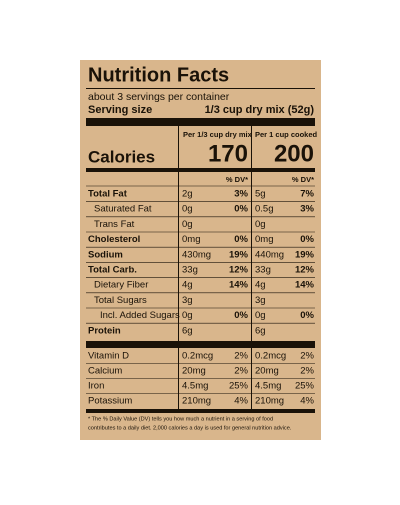  What do you see at coordinates (121, 156) in the screenshot?
I see `calories-label: Calories` at bounding box center [121, 156].